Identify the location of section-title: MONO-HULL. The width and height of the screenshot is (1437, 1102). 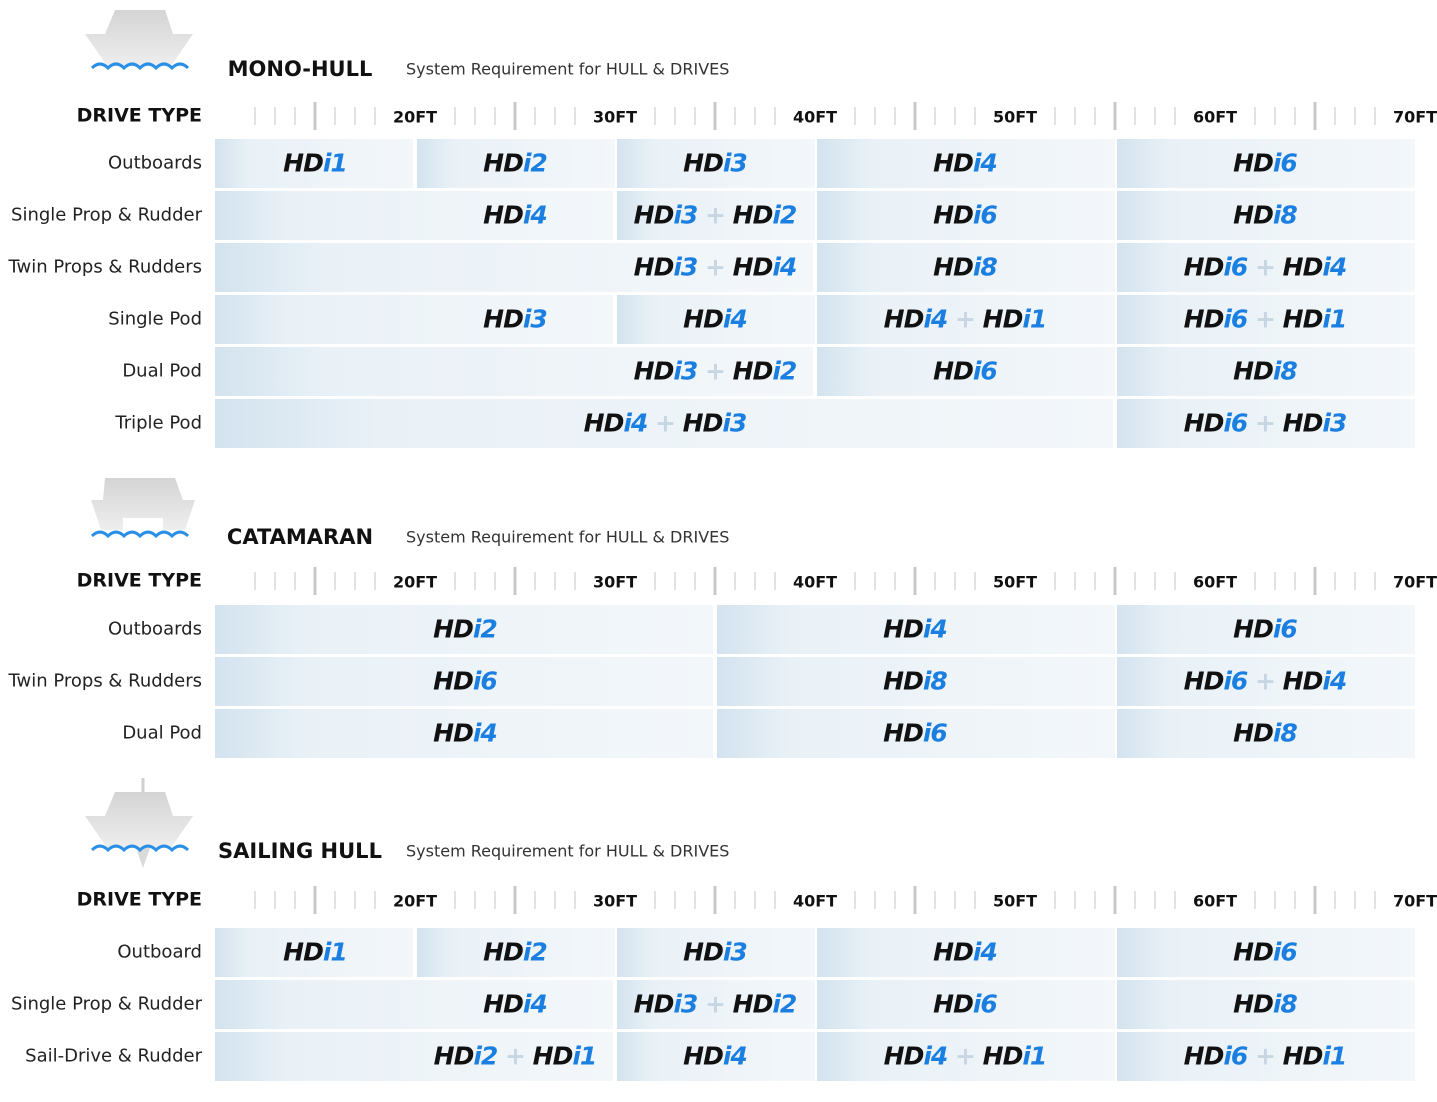
(300, 69).